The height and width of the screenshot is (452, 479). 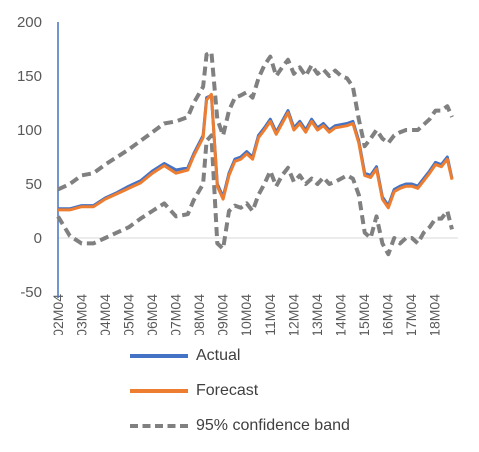 I want to click on legend: Actual Forecast 95% confidence band, so click(x=240, y=390).